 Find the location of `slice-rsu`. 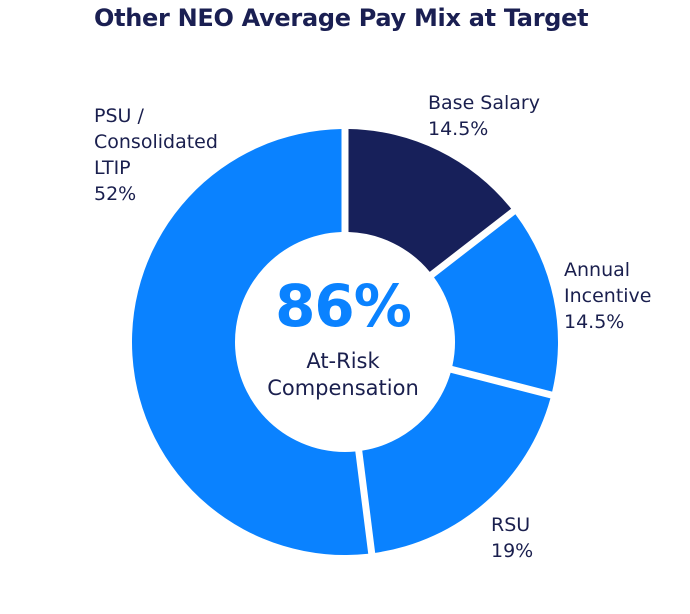

slice-rsu is located at coordinates (456, 462).